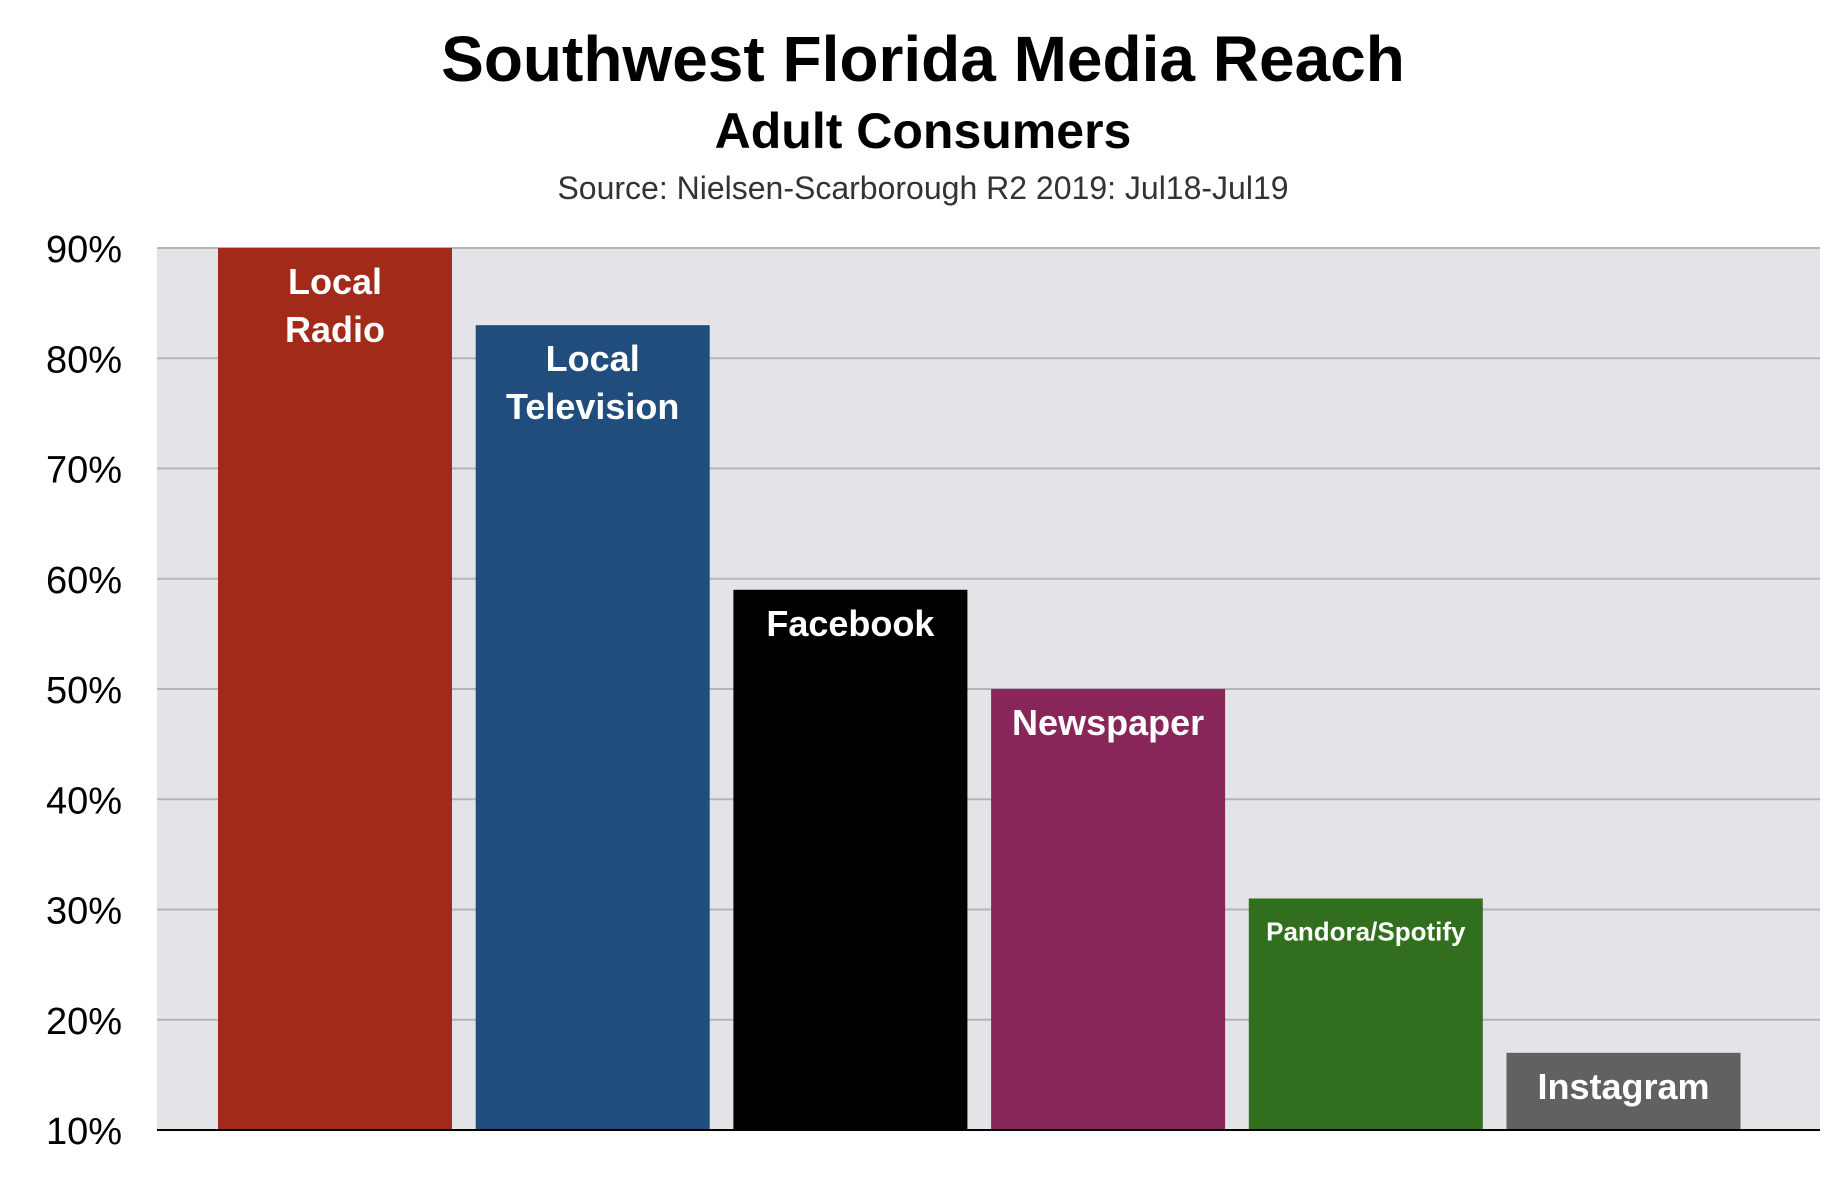 Image resolution: width=1846 pixels, height=1180 pixels. What do you see at coordinates (1623, 1086) in the screenshot?
I see `bar-label: Instagram` at bounding box center [1623, 1086].